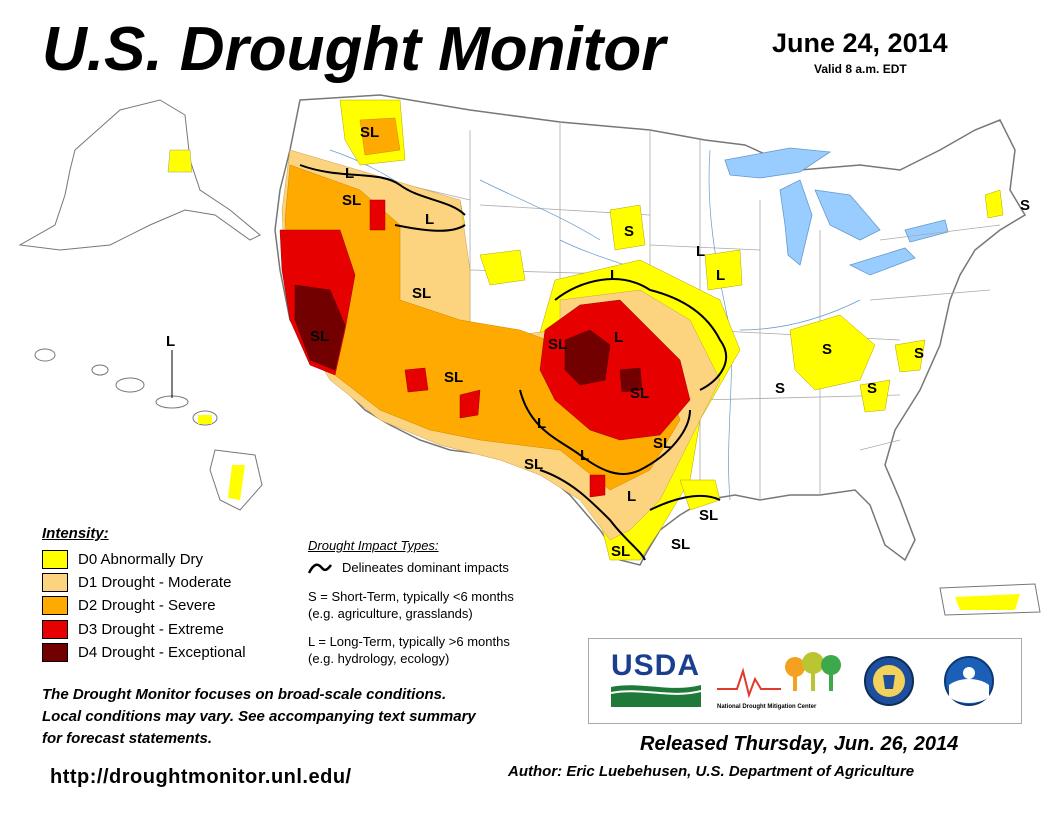  What do you see at coordinates (147, 605) in the screenshot?
I see `legend-label: D2 Drought - Severe` at bounding box center [147, 605].